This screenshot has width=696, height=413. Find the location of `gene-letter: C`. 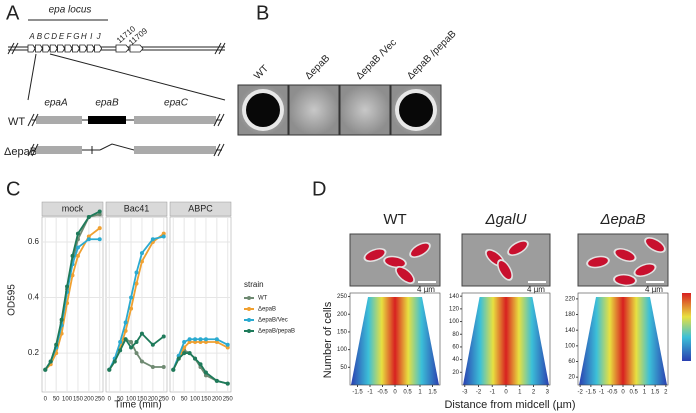

gene-letter: C is located at coordinates (47, 36).